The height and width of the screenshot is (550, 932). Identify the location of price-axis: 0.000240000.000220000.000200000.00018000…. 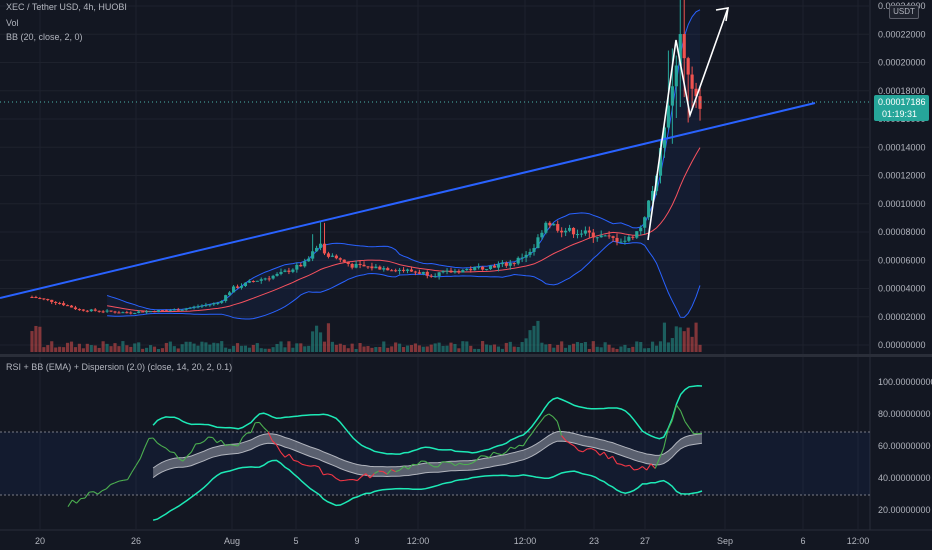
(902, 175).